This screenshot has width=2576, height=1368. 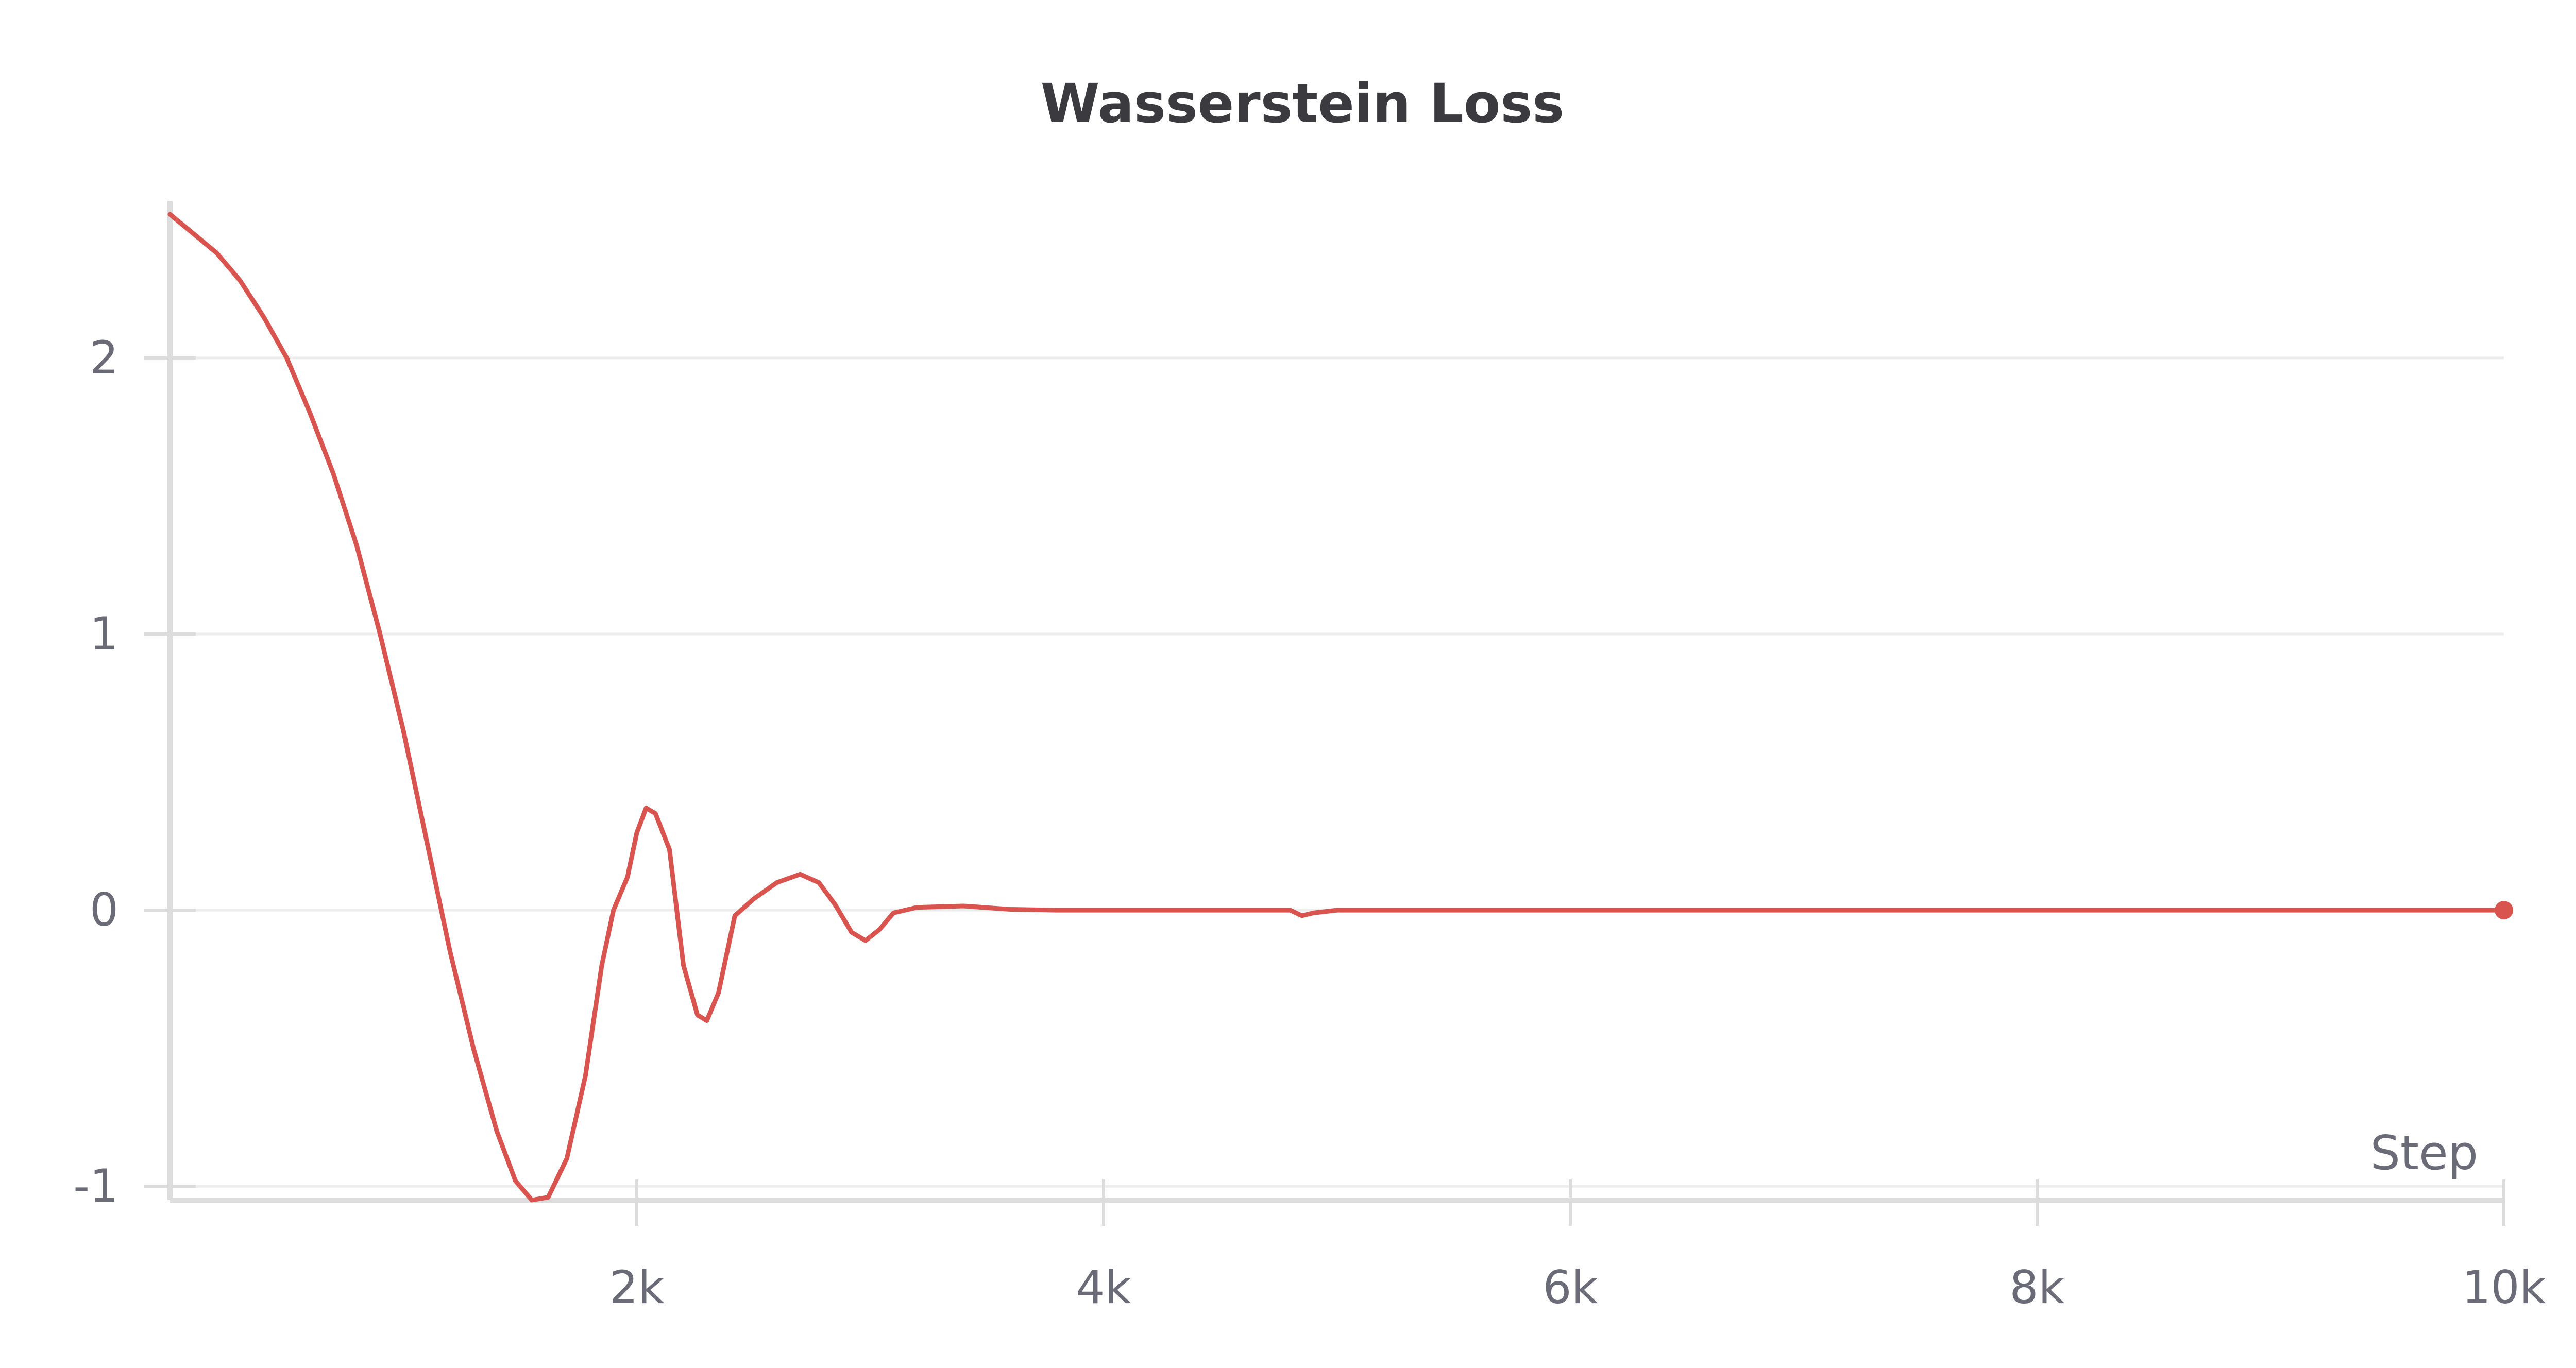 I want to click on x-tick-label: 2k, so click(x=637, y=1287).